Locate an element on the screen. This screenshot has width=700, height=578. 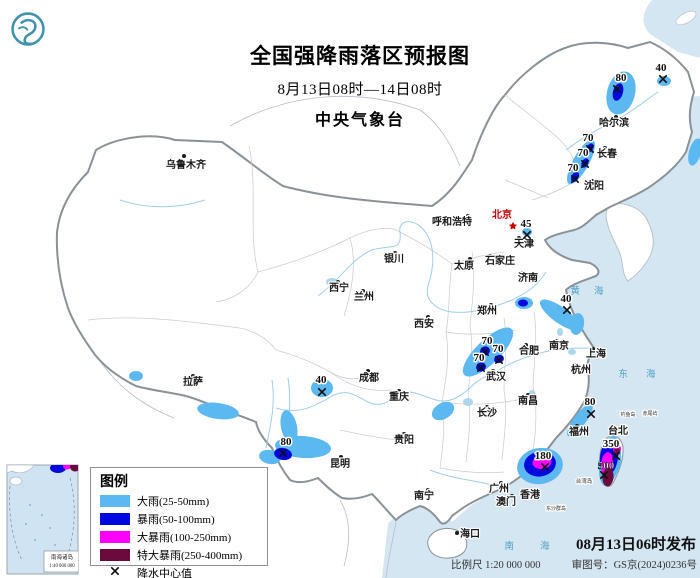
island-label: 钓鱼岛 is located at coordinates (627, 414).